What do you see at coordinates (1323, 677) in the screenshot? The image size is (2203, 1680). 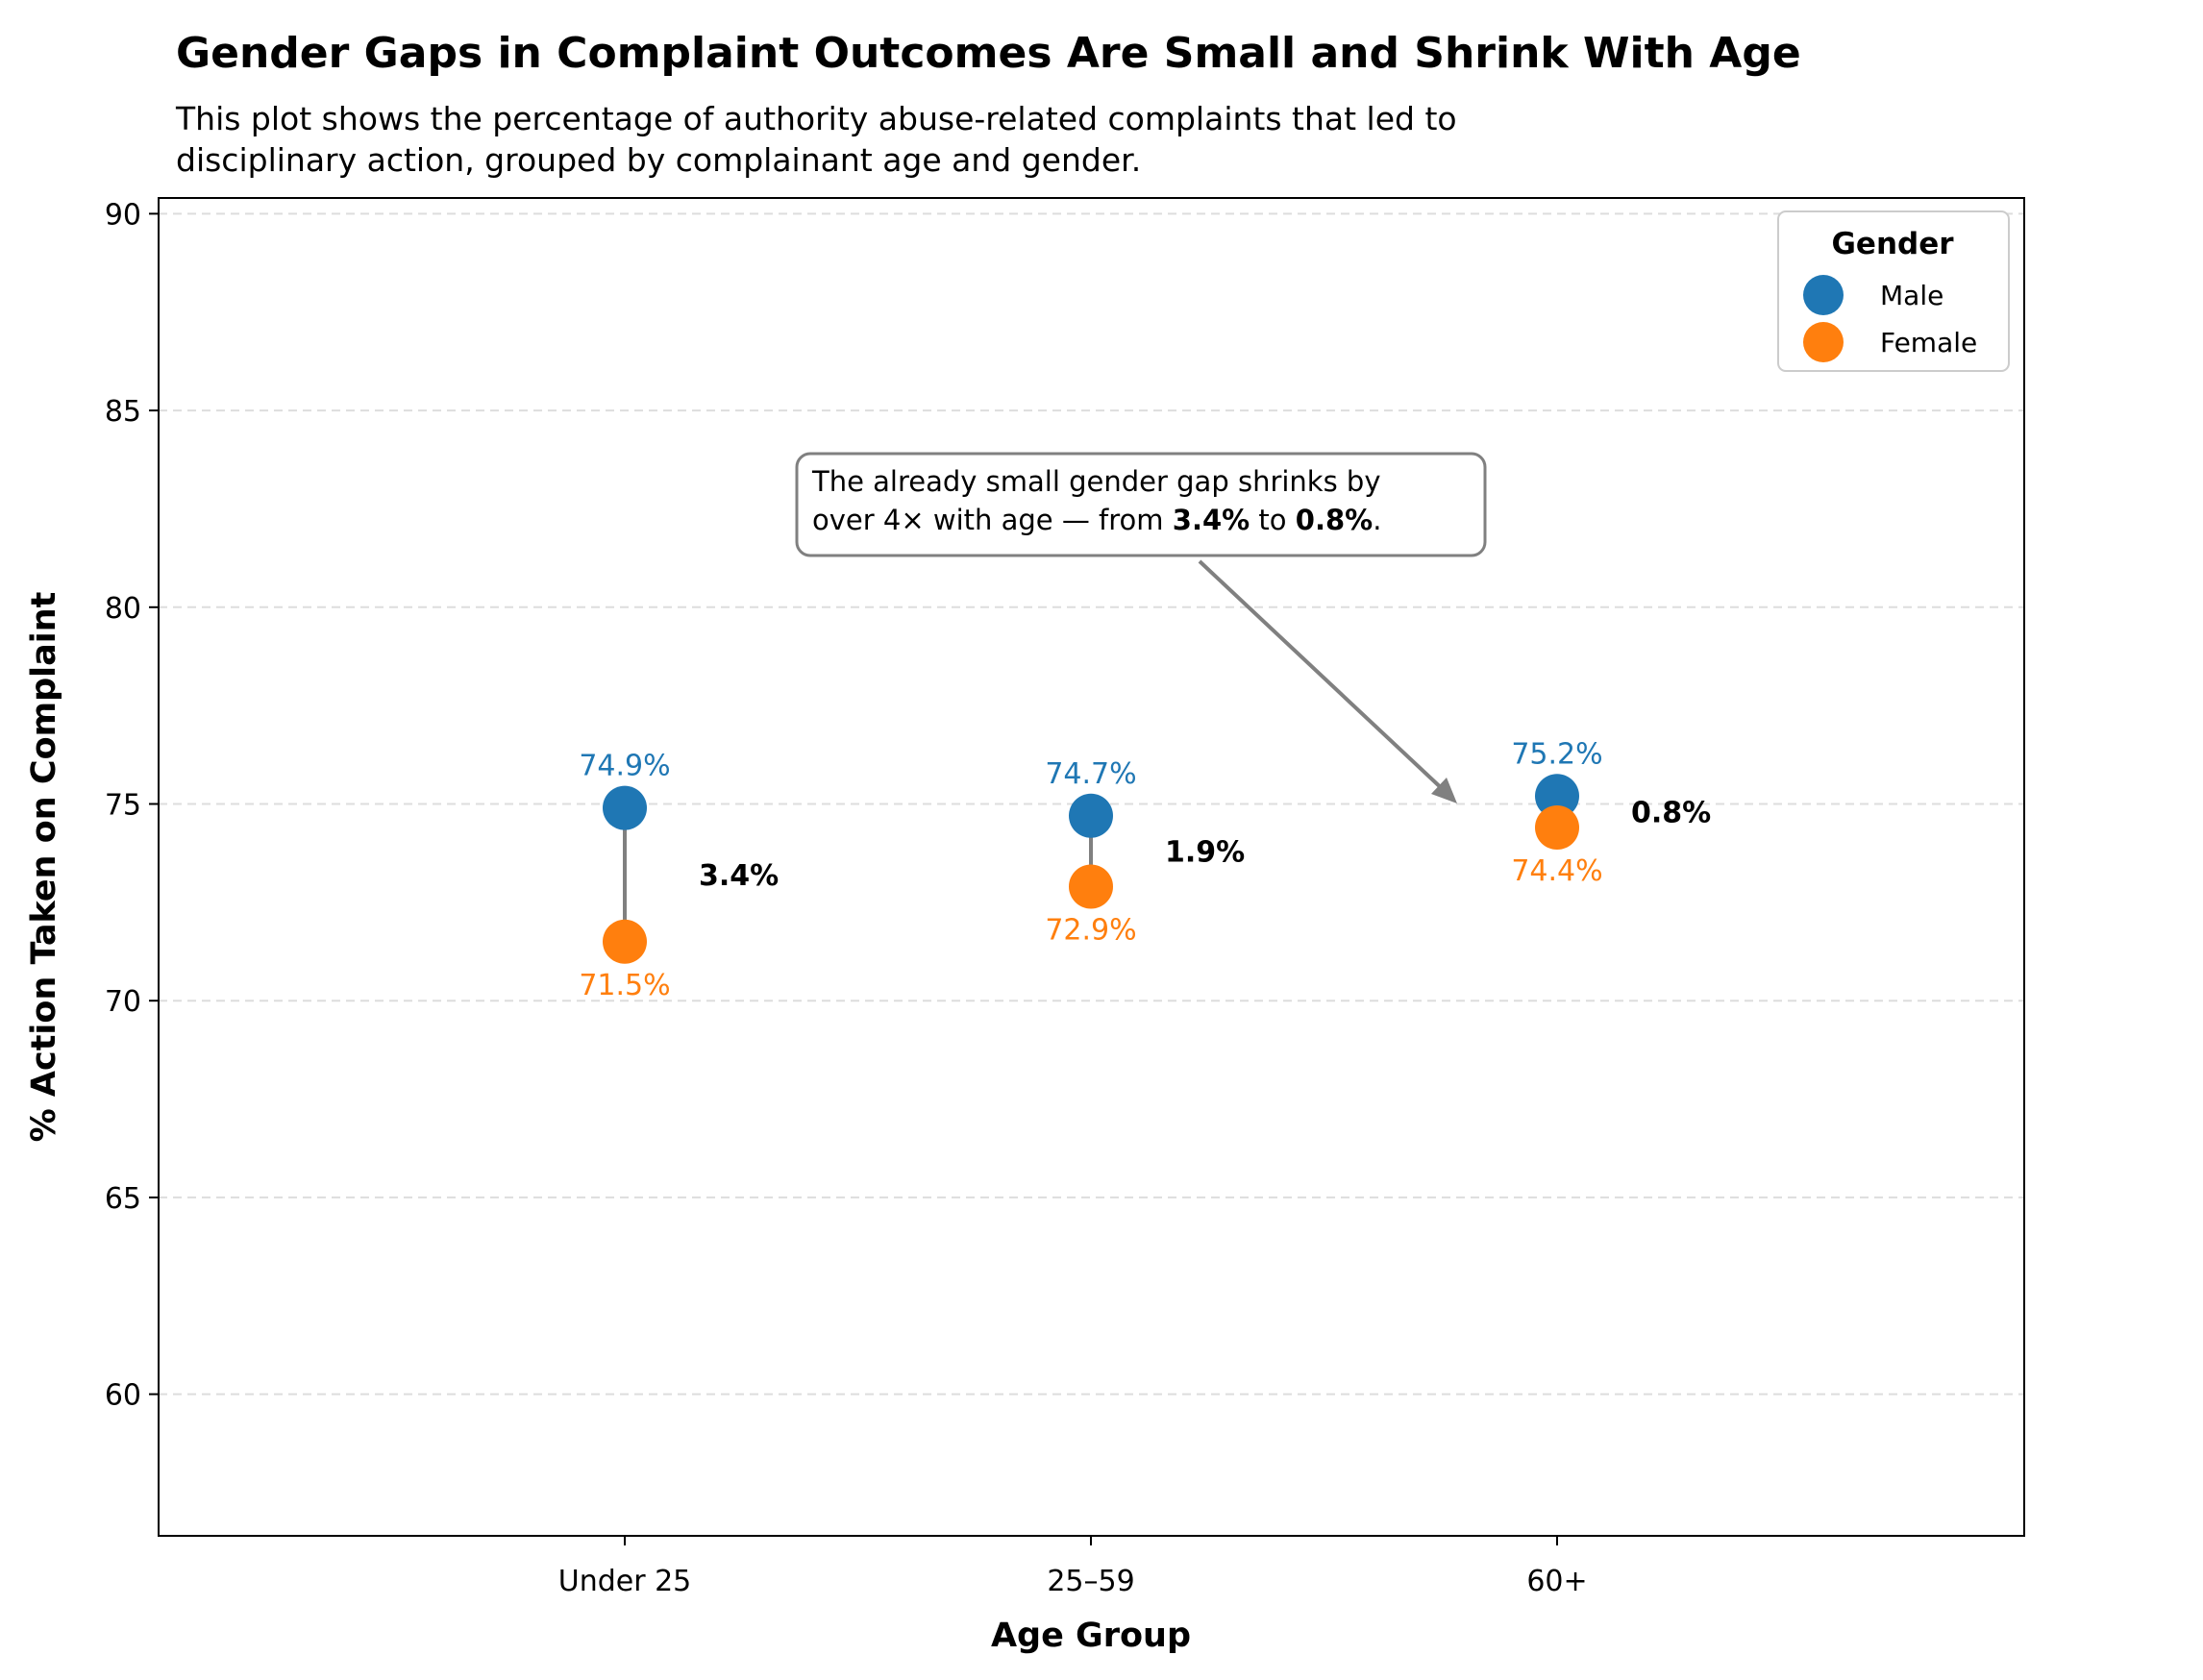 I see `annotation-arrow-line` at bounding box center [1323, 677].